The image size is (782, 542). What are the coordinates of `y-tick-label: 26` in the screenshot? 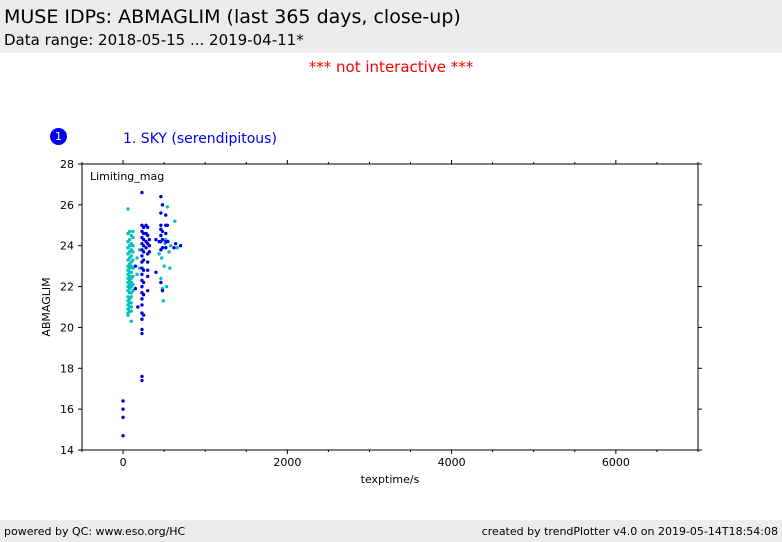 It's located at (67, 205).